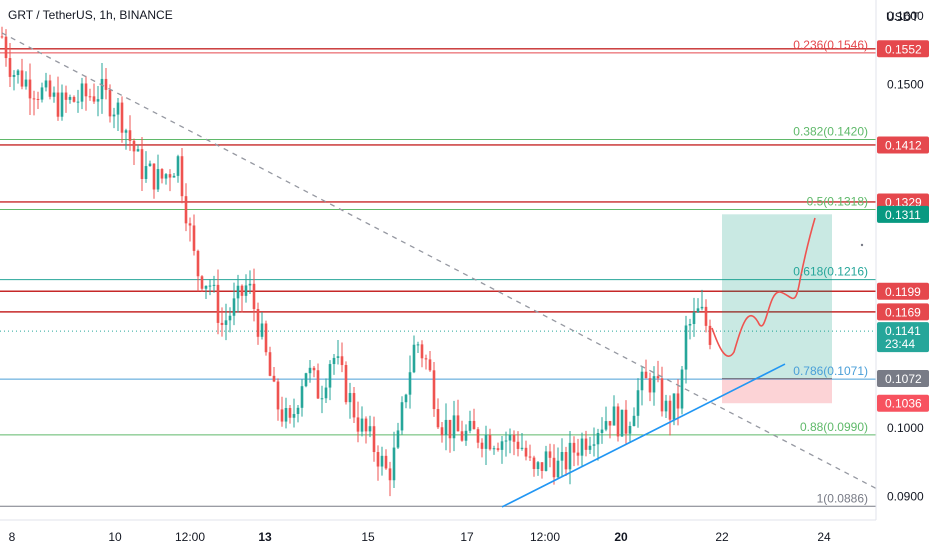 Image resolution: width=932 pixels, height=550 pixels. Describe the element at coordinates (643, 435) in the screenshot. I see `ascending-trendline` at that location.